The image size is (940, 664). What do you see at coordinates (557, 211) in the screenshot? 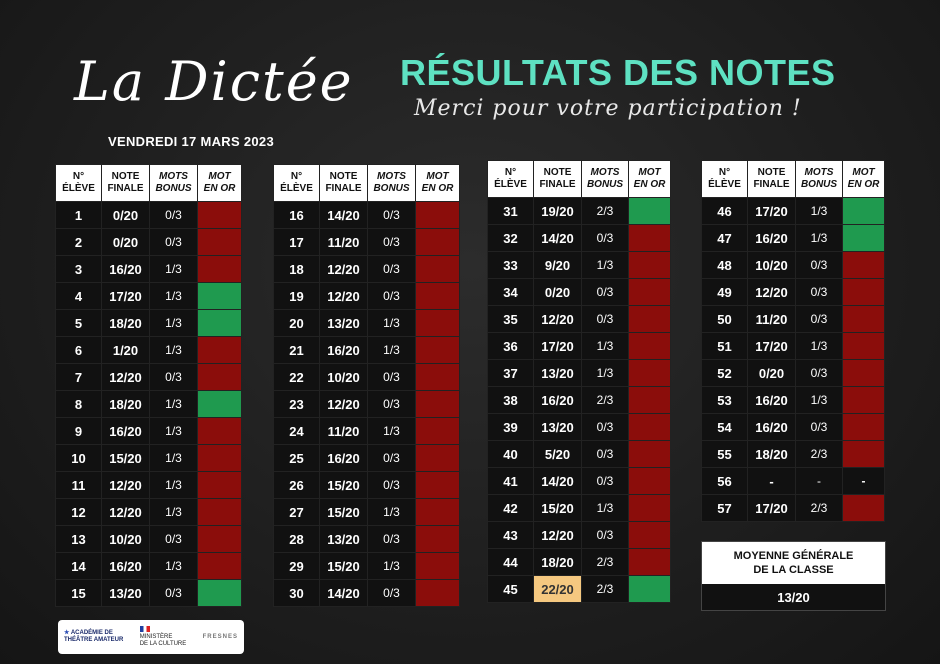
I see `final-note: 19/20` at bounding box center [557, 211].